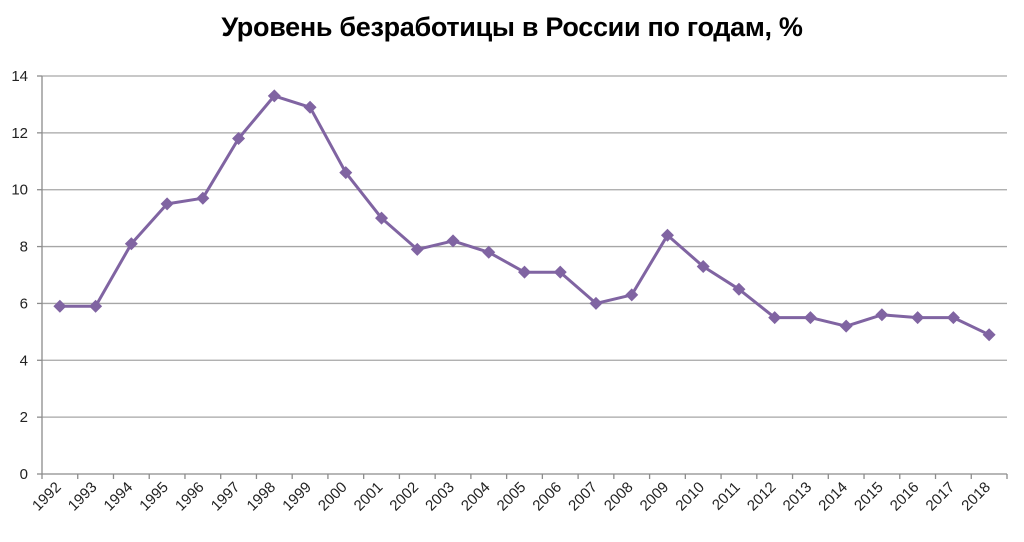  What do you see at coordinates (19, 275) in the screenshot?
I see `y-axis-tick-labels: 0 2 4 6 8 10 12 14` at bounding box center [19, 275].